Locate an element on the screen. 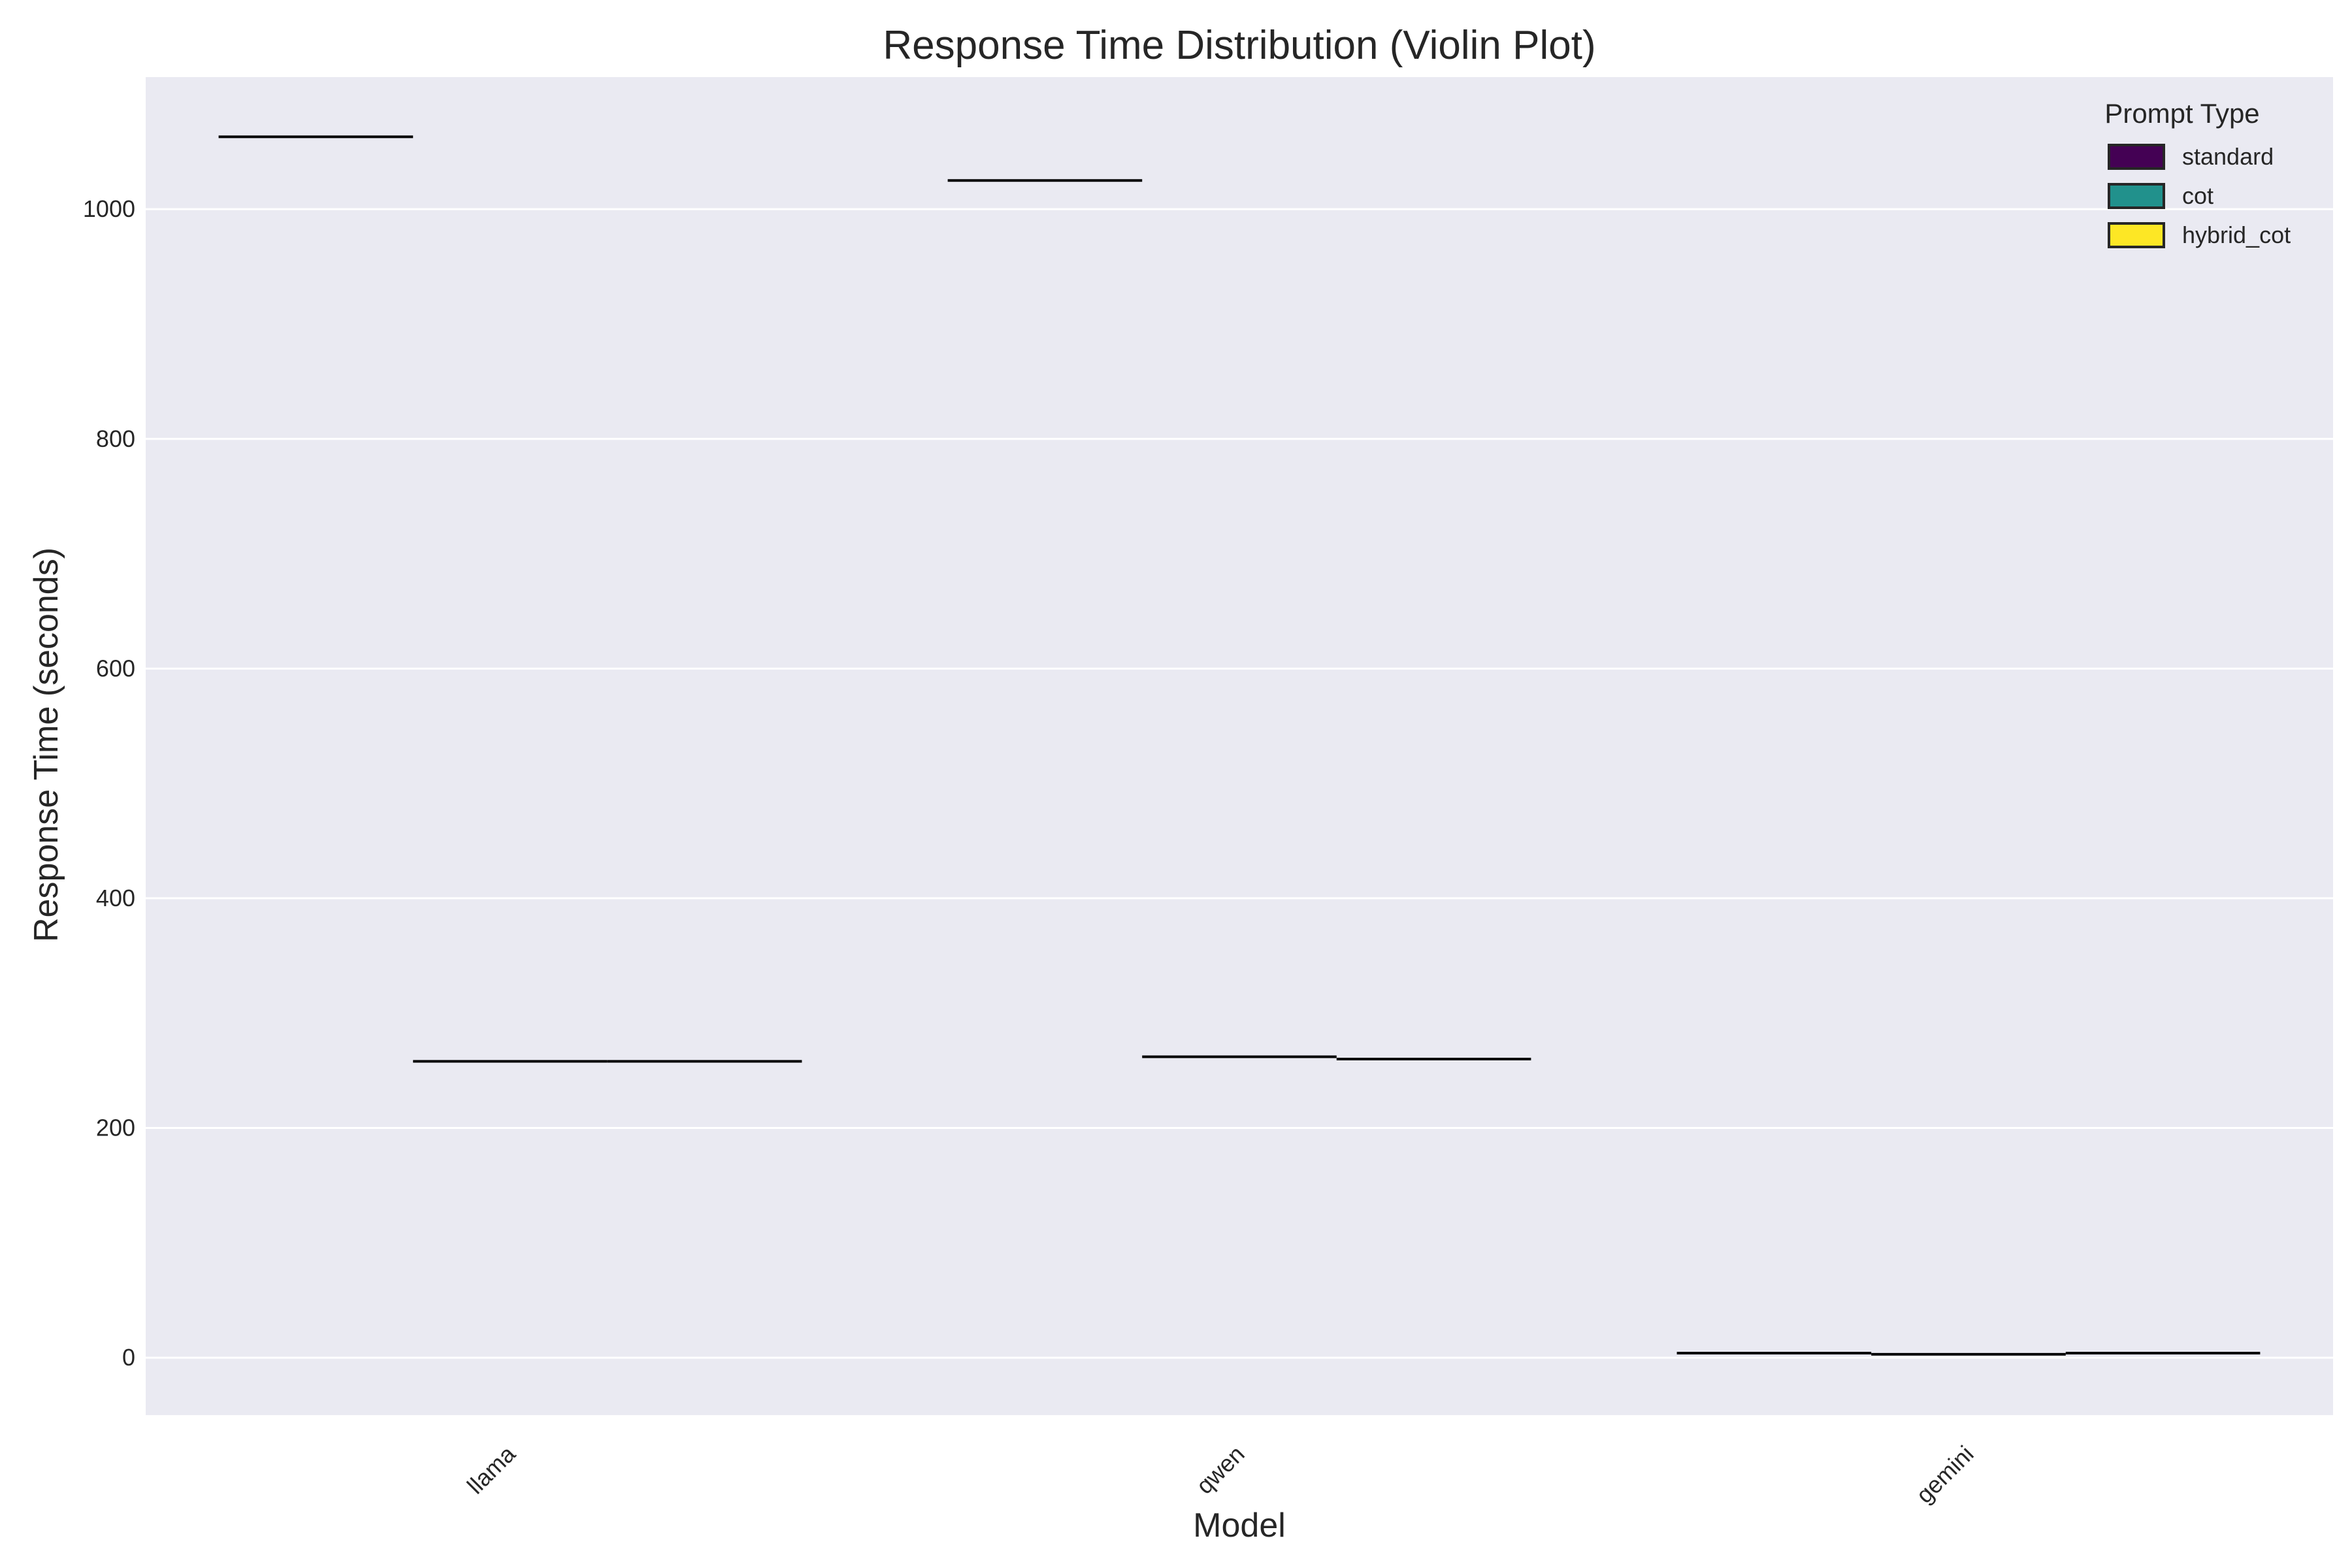  x-tick-label: qwen is located at coordinates (1220, 1470).